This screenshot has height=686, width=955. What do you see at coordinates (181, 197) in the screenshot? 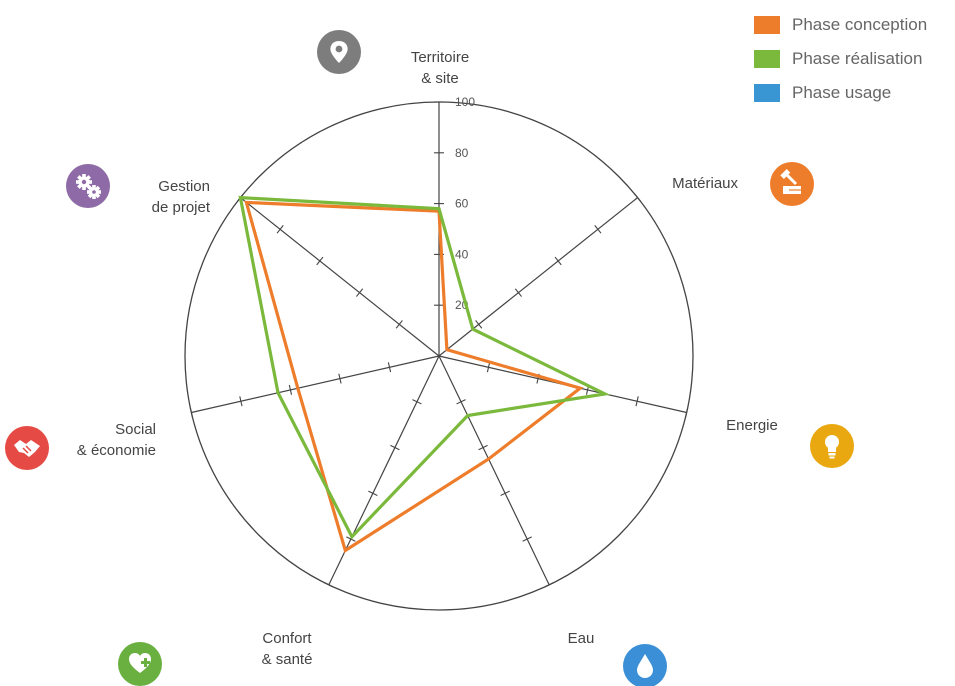
I see `axis-label: Gestion de projet` at bounding box center [181, 197].